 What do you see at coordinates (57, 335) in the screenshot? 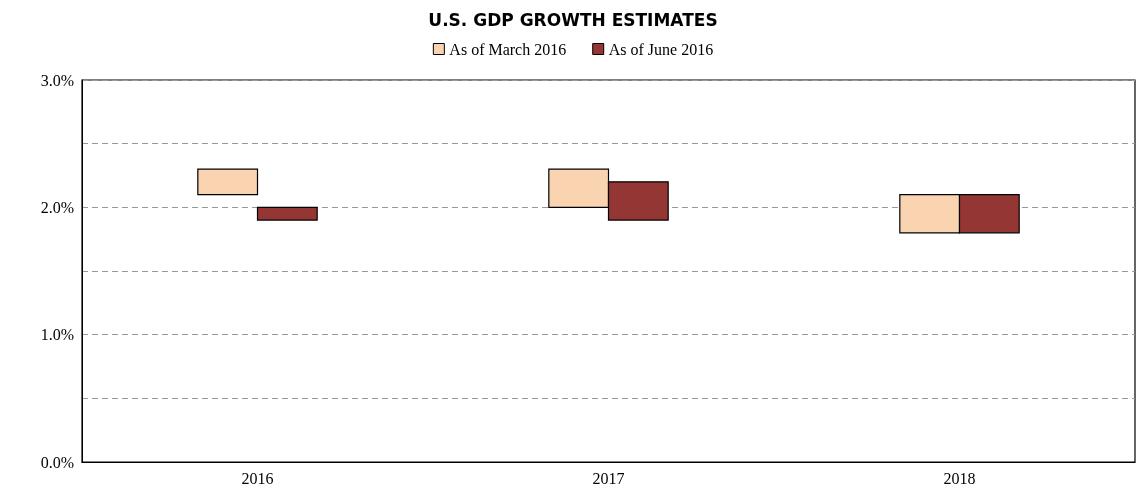
I see `y-tick-label: 1.0%` at bounding box center [57, 335].